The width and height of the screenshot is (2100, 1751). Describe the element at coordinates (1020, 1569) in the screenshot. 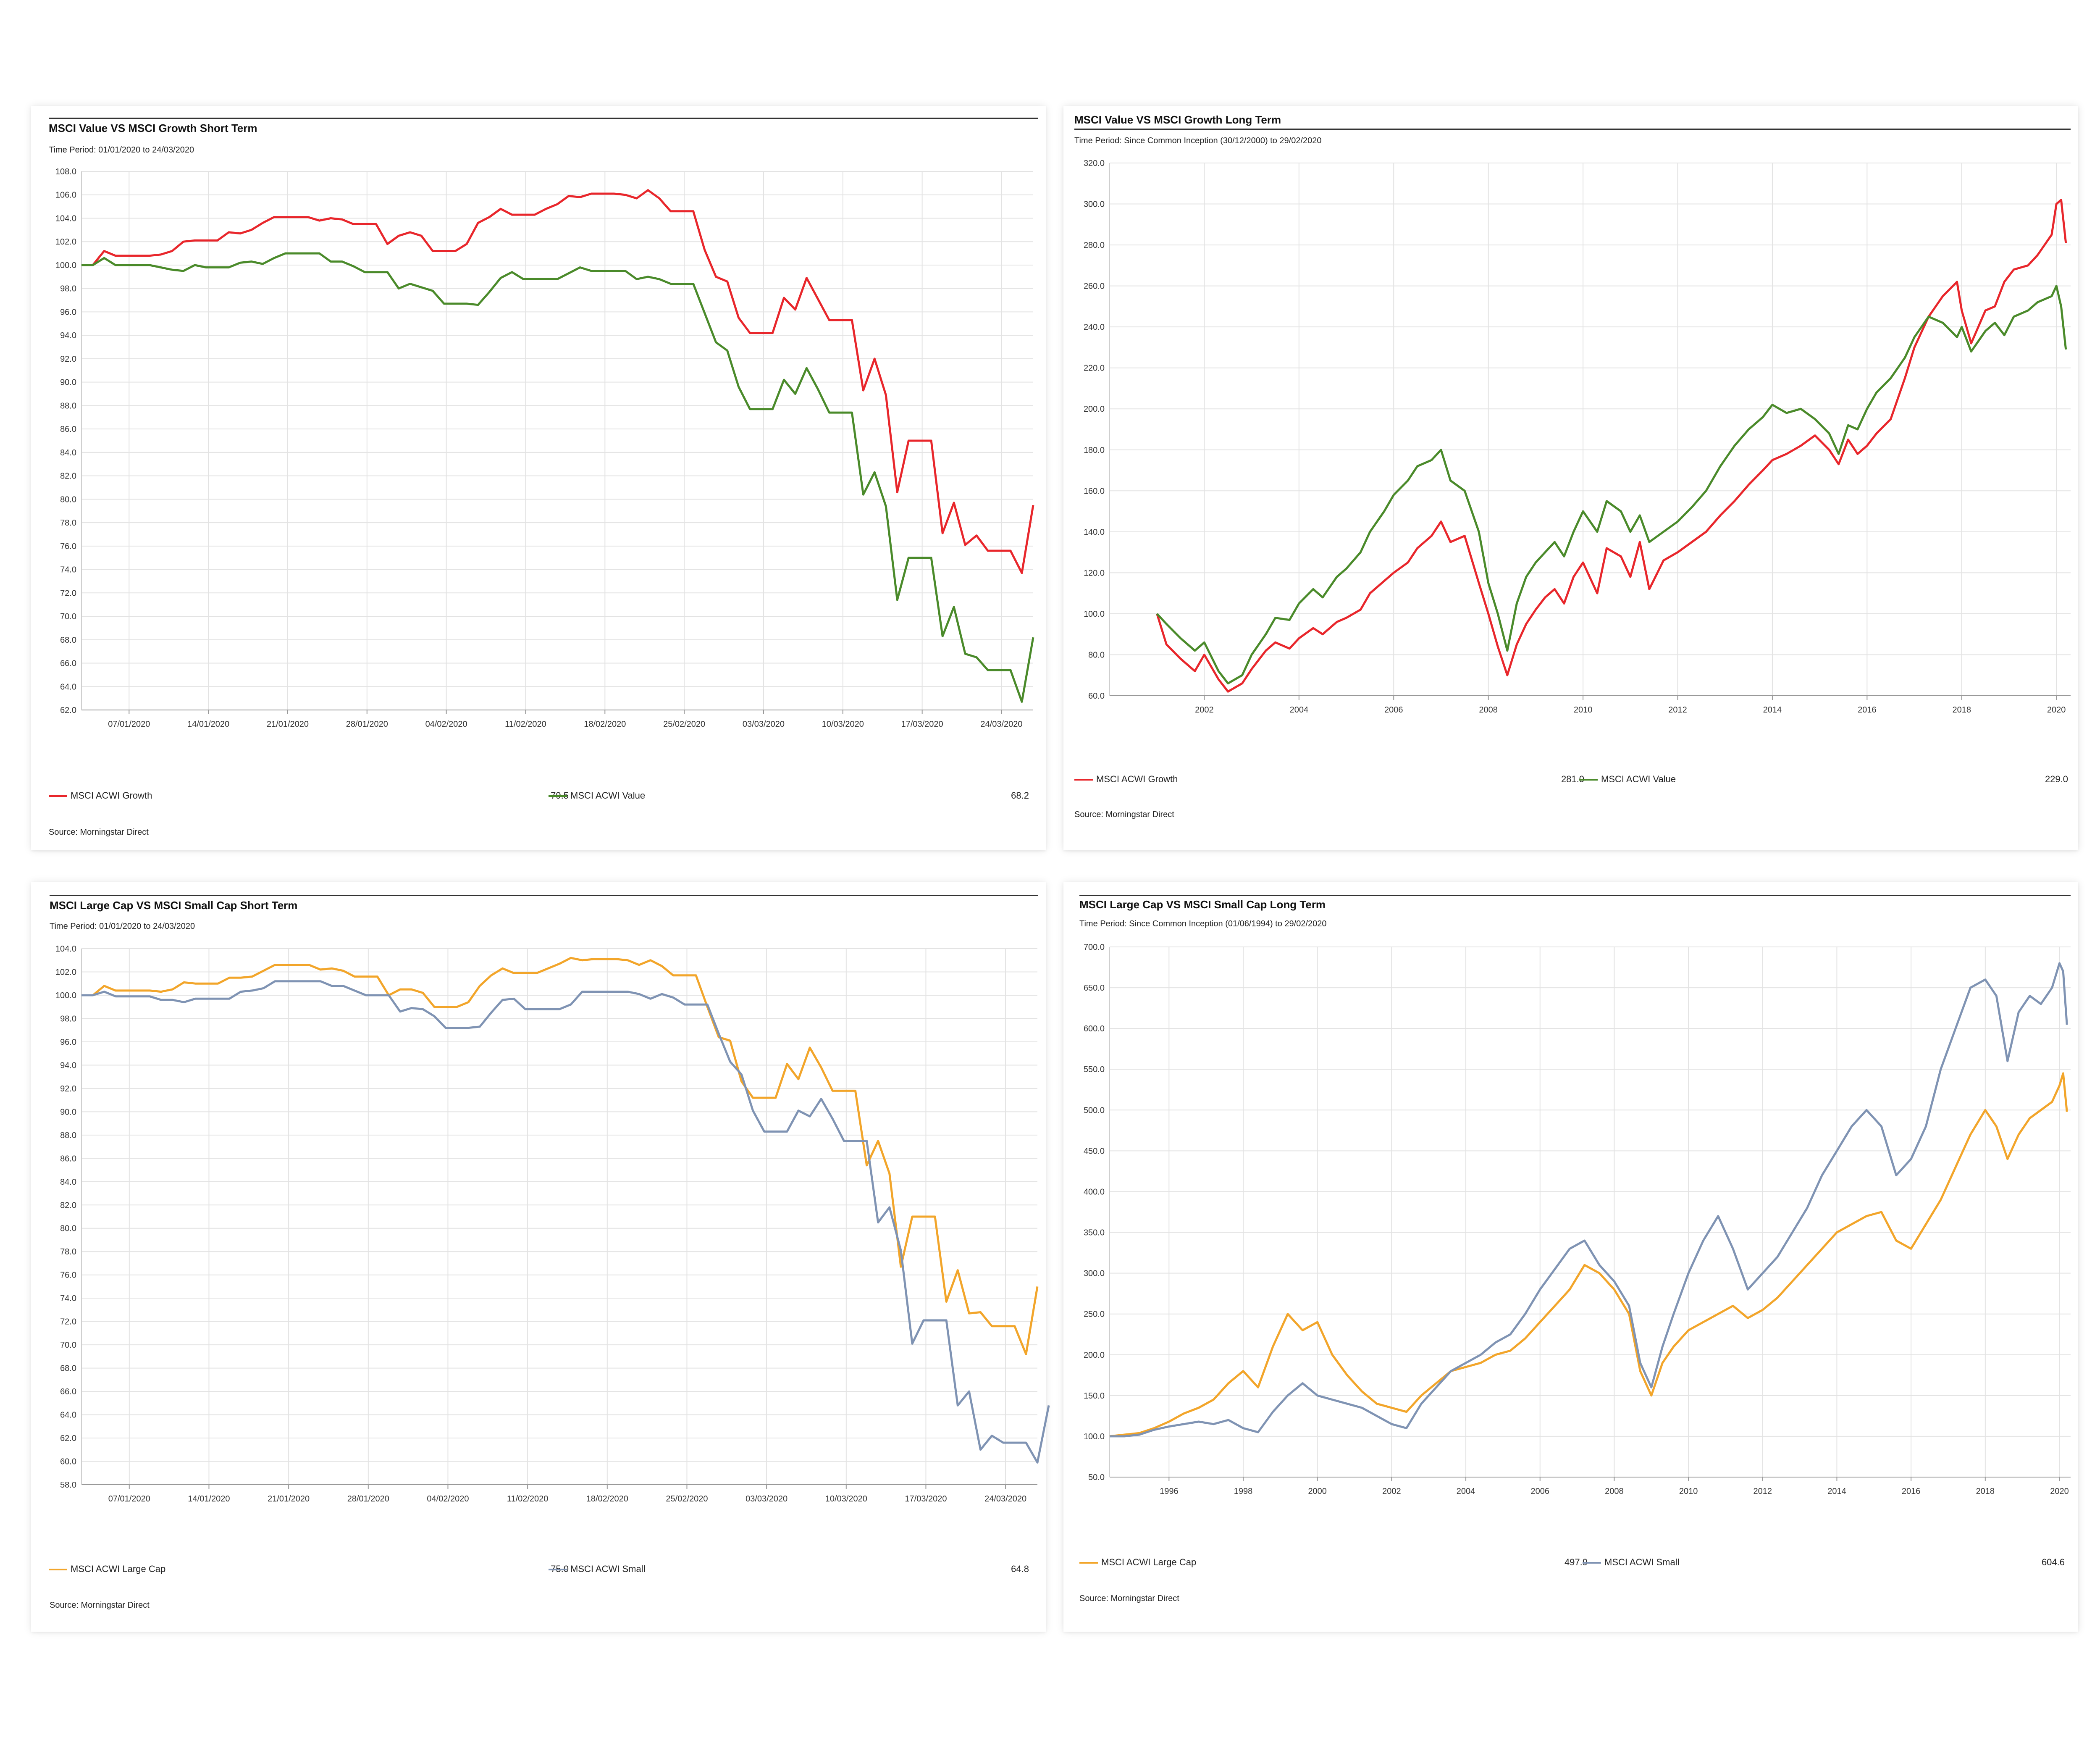

I see `legend-value-small: 64.8` at that location.